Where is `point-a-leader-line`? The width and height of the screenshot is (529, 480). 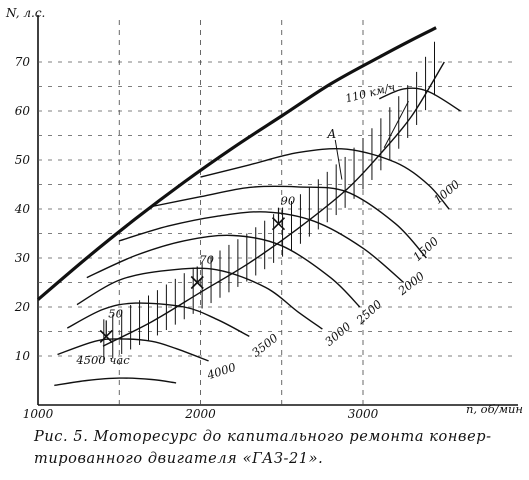
point-a-leader-line is located at coordinates (338, 159).